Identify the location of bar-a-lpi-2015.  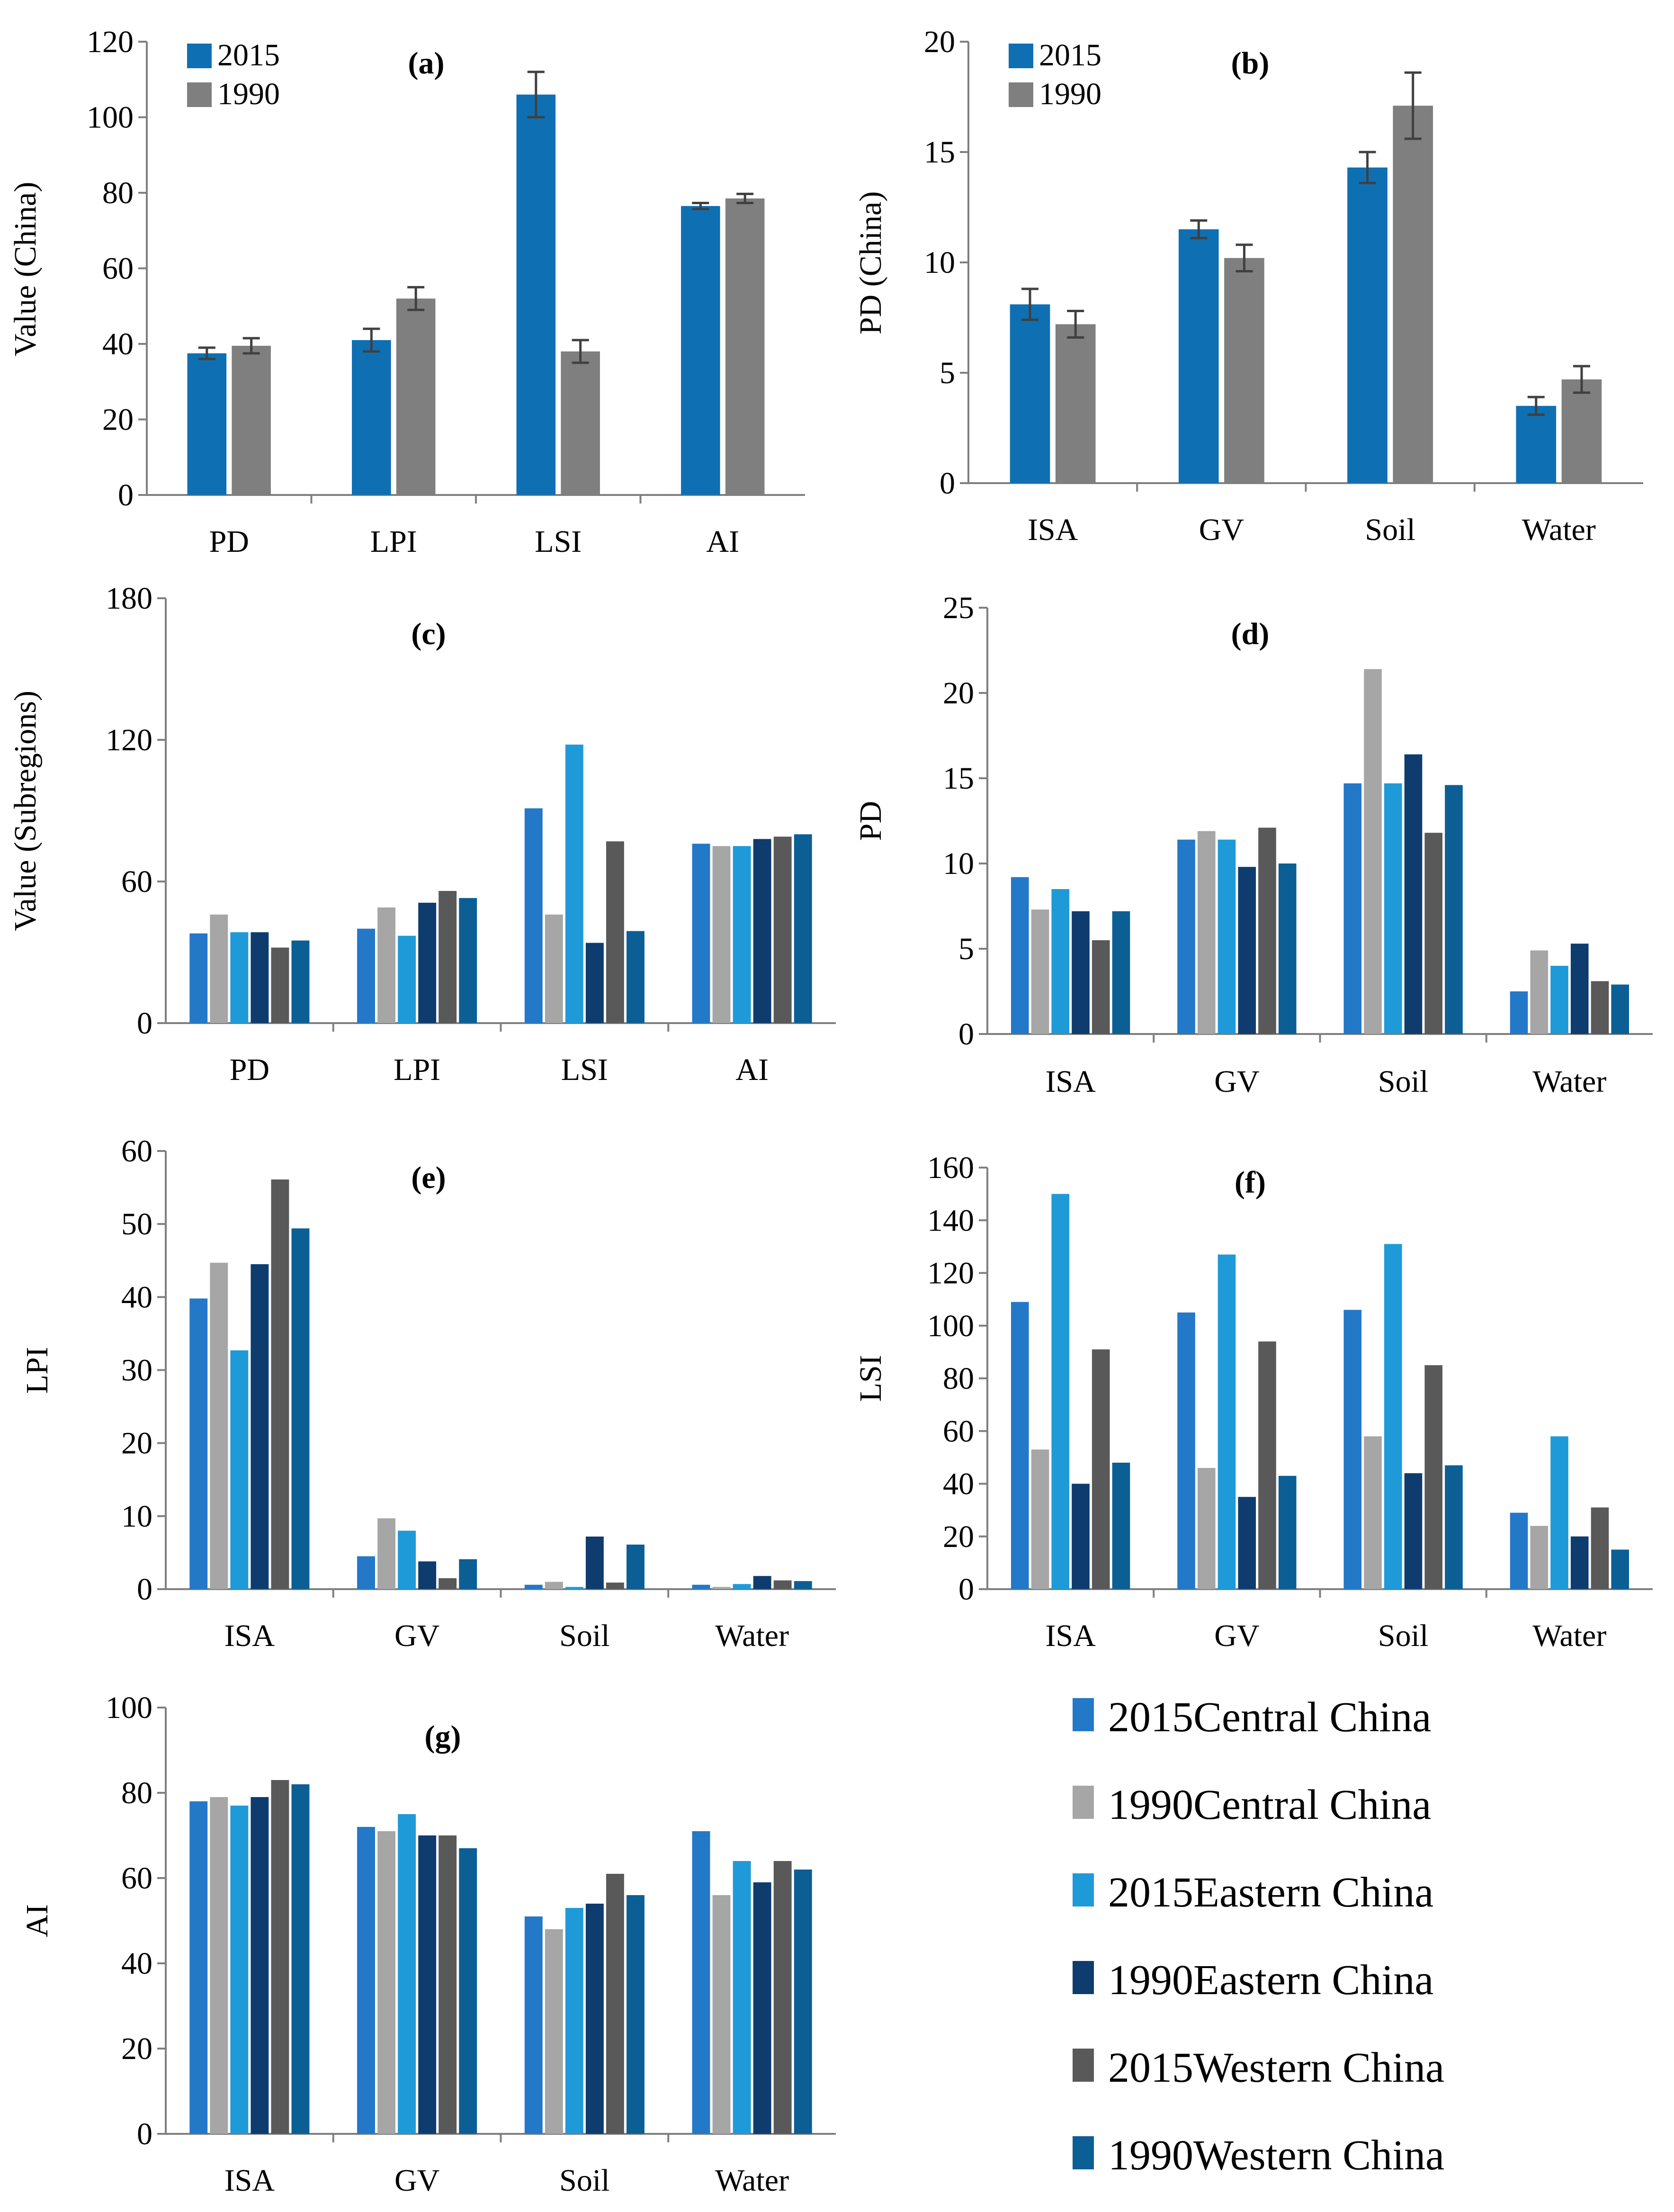
(371, 418).